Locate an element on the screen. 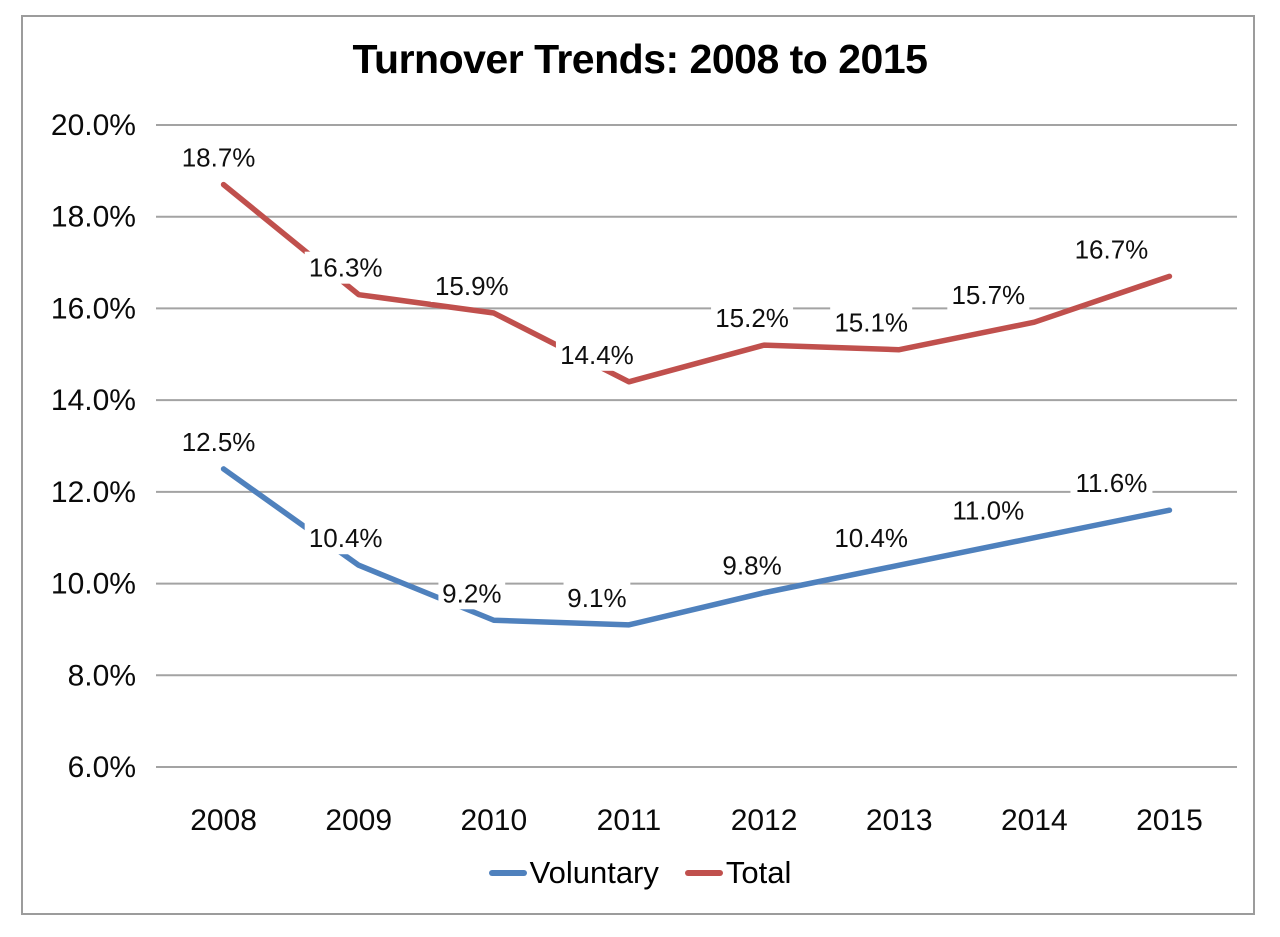 Image resolution: width=1280 pixels, height=937 pixels. legend-label-total: Total is located at coordinates (758, 872).